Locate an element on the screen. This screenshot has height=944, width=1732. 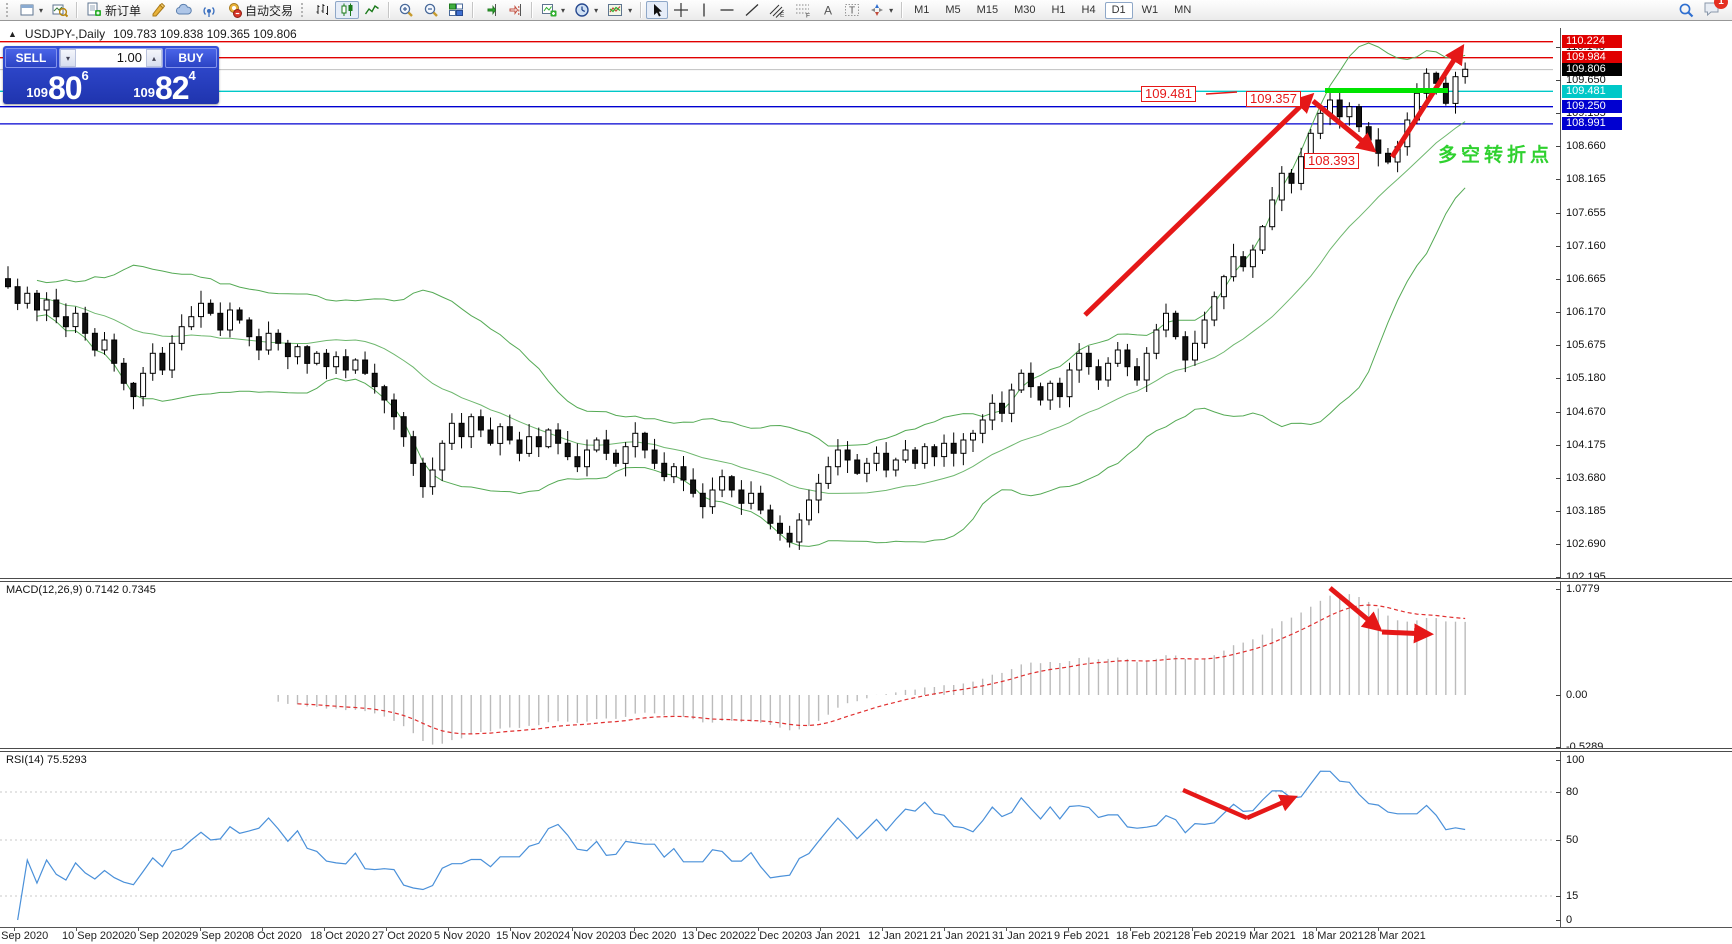
date-axis-label: 22 Dec 2020 is located at coordinates (775, 936).